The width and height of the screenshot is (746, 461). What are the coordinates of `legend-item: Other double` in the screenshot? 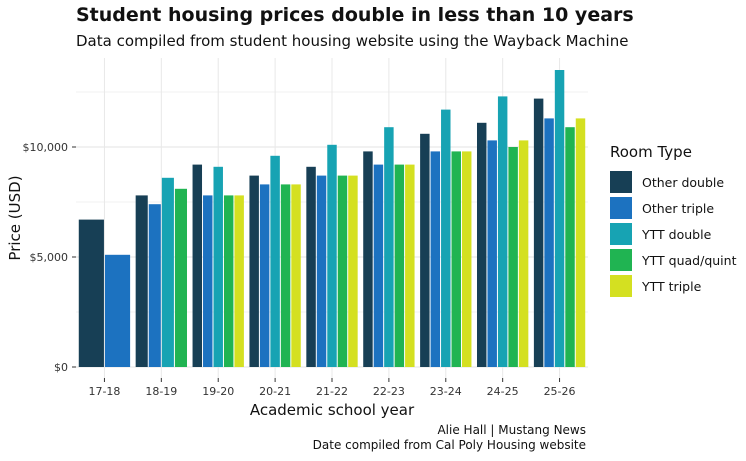 It's located at (673, 182).